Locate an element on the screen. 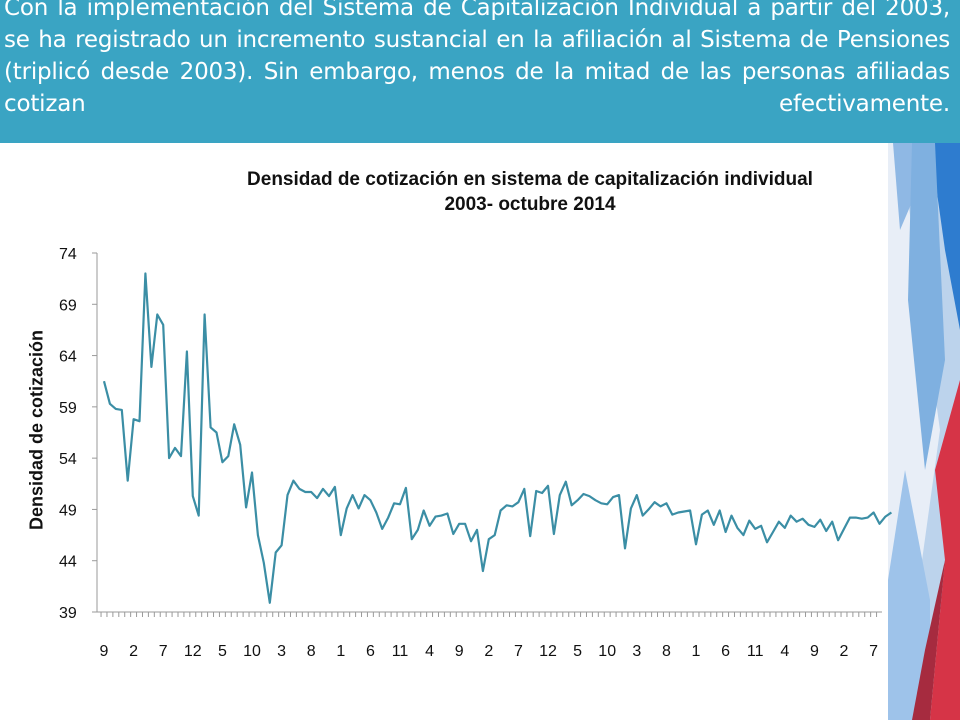  y-tick-label: 39 is located at coordinates (68, 613).